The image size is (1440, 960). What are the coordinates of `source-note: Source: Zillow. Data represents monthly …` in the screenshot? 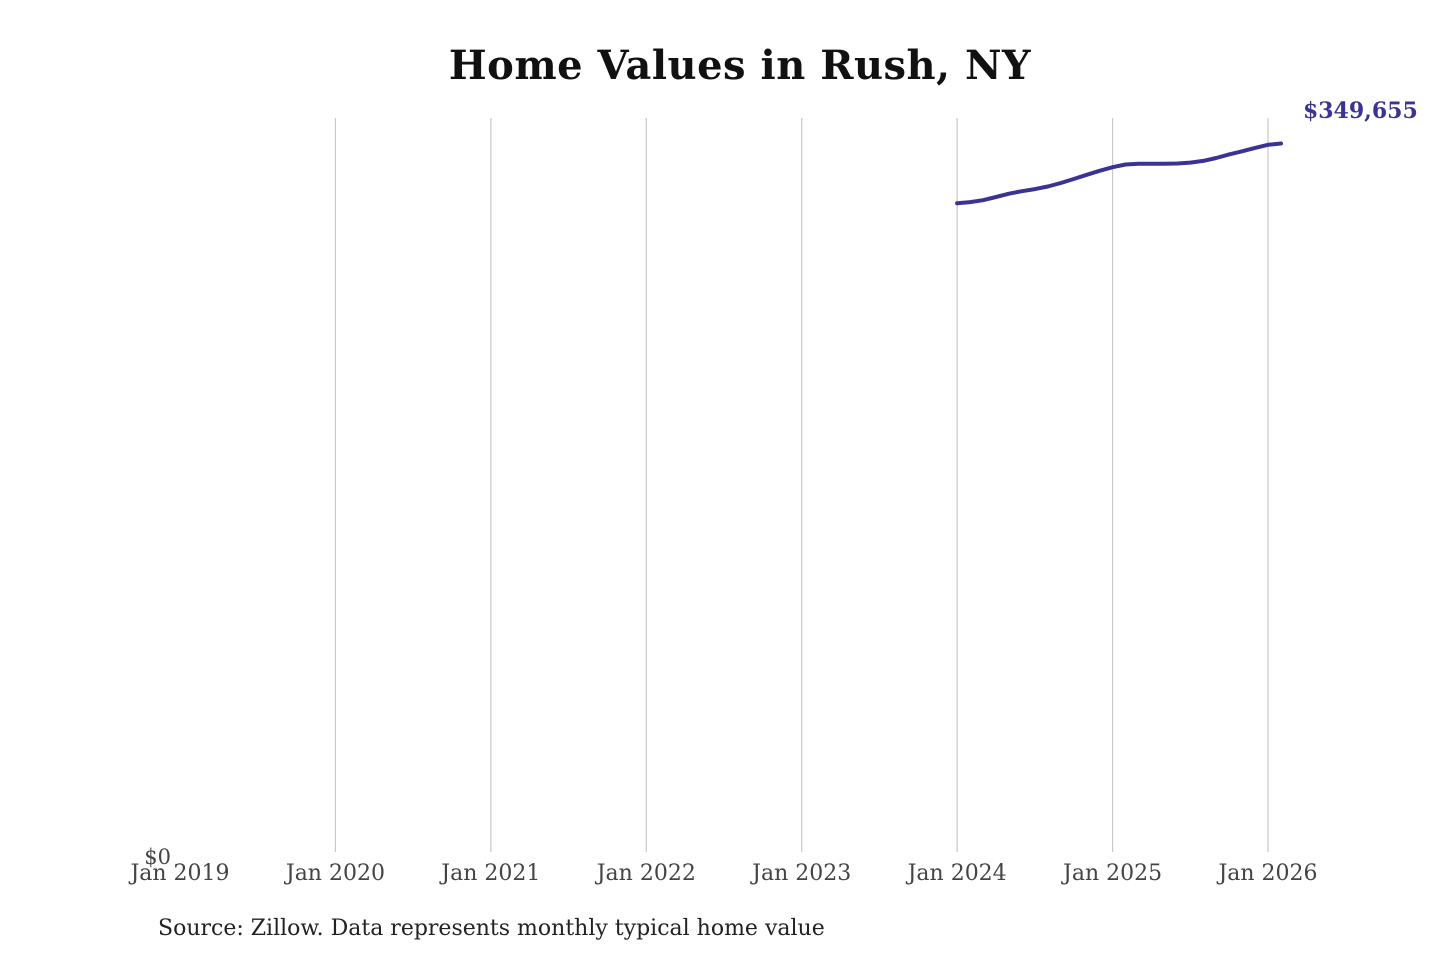 It's located at (491, 928).